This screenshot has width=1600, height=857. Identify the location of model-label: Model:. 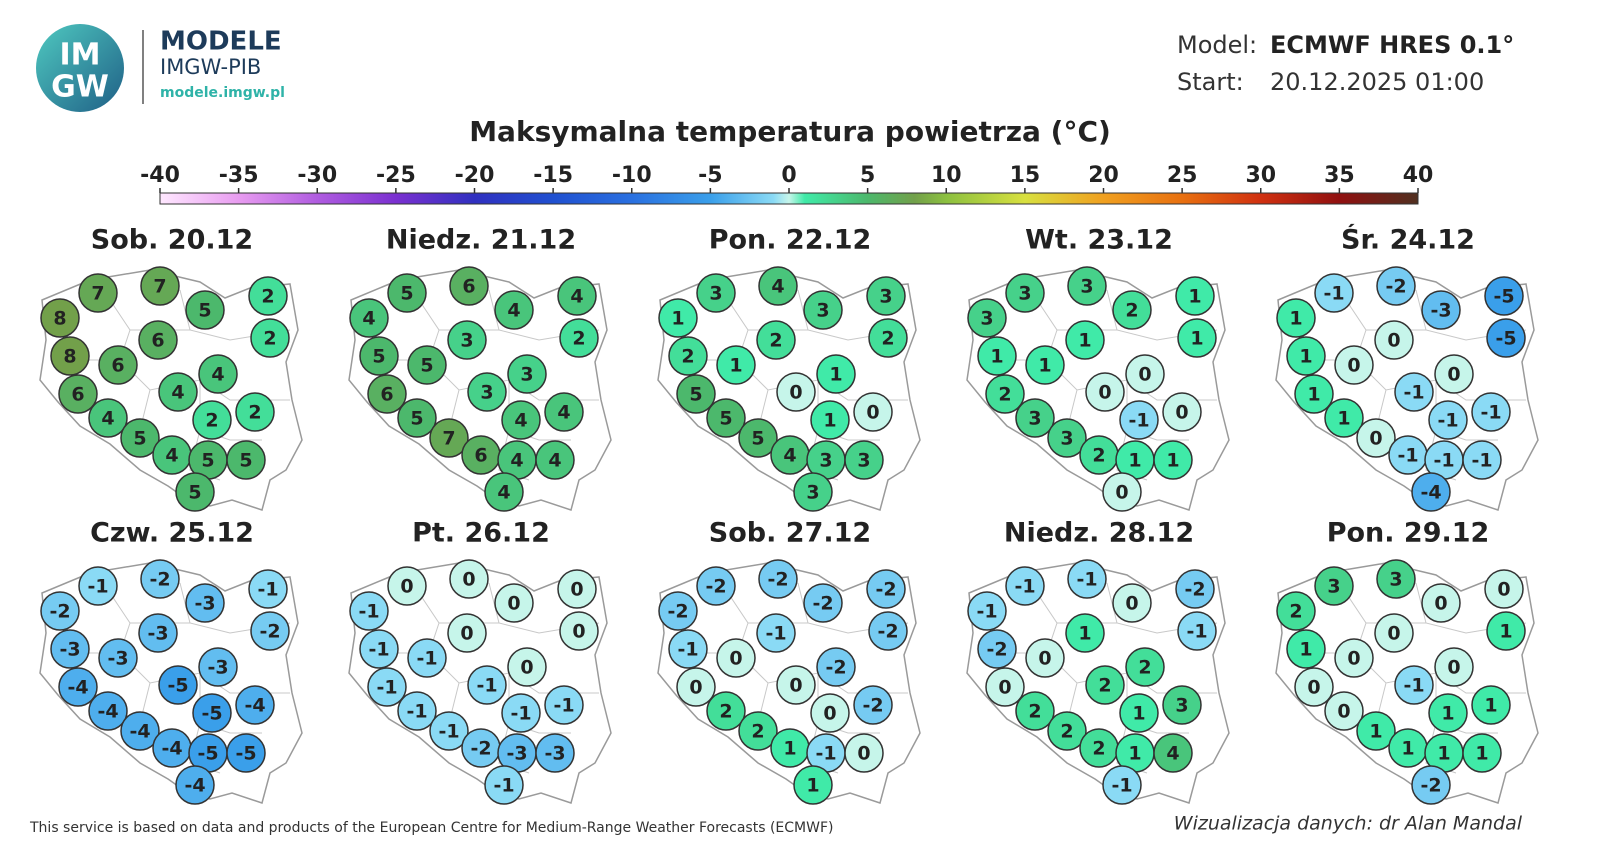
(1217, 45).